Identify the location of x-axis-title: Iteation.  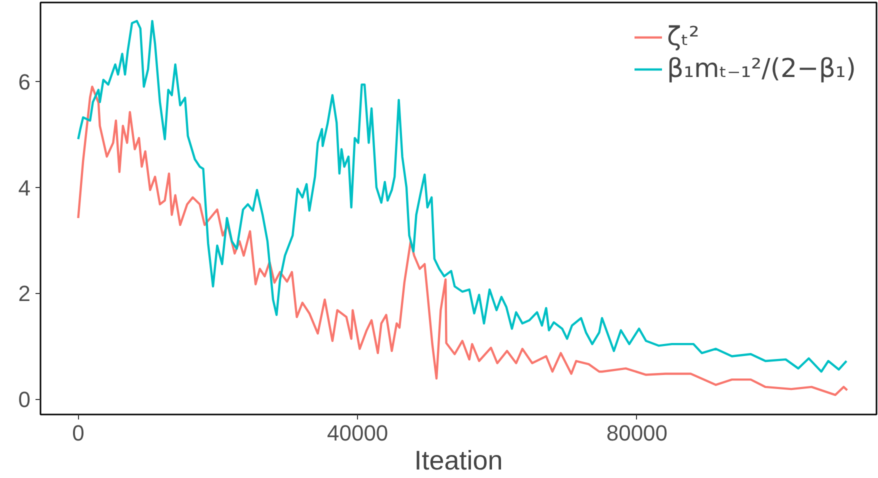
(458, 461).